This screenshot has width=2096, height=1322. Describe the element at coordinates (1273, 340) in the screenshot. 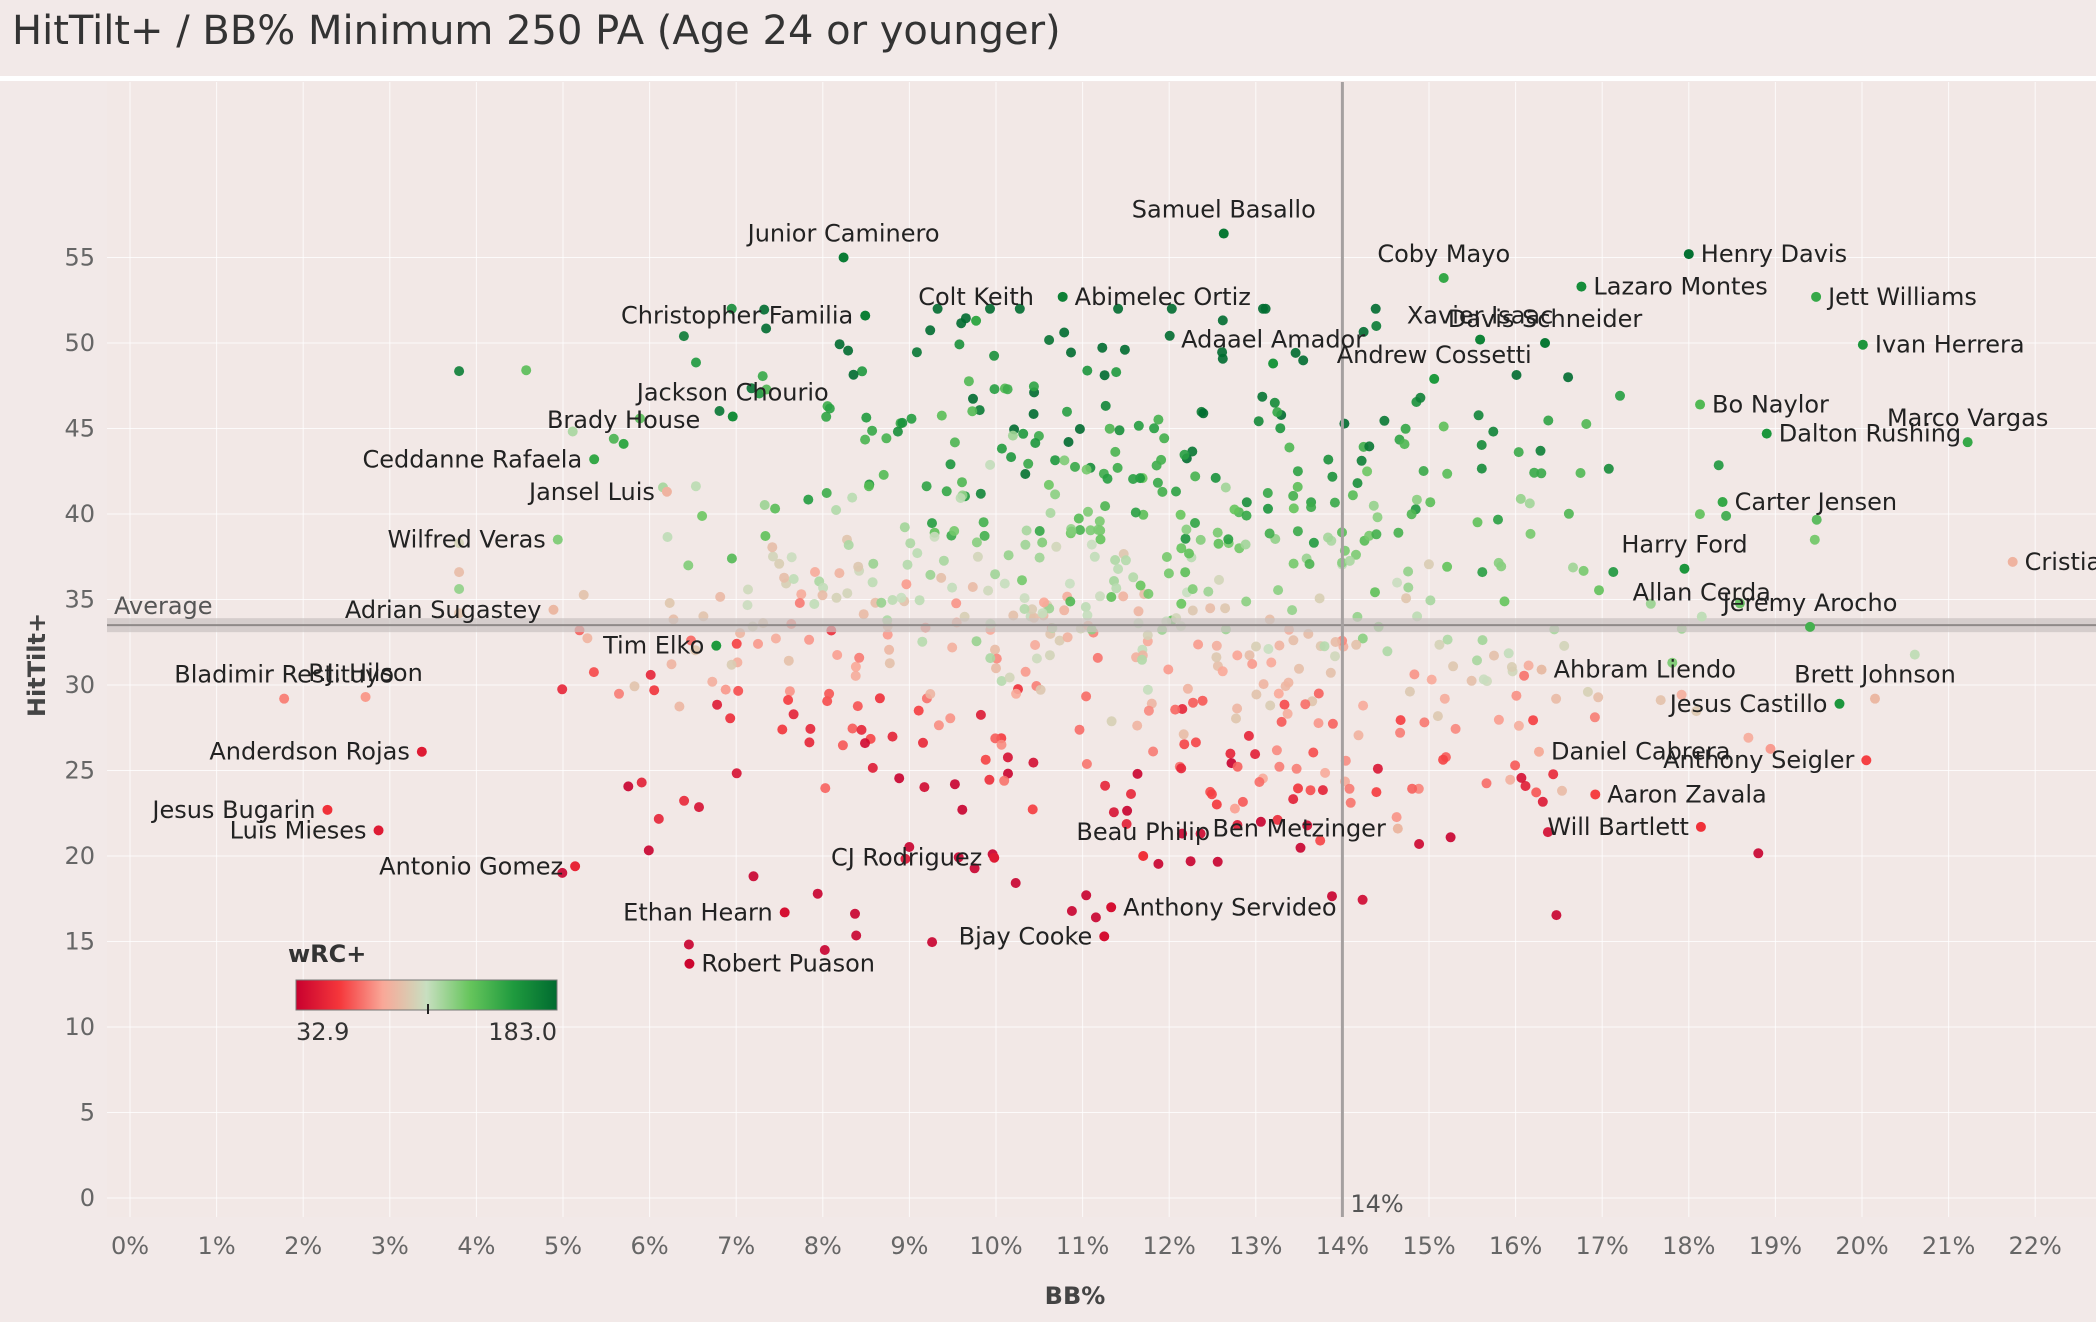

I see `point-label: Adaael Amador` at that location.